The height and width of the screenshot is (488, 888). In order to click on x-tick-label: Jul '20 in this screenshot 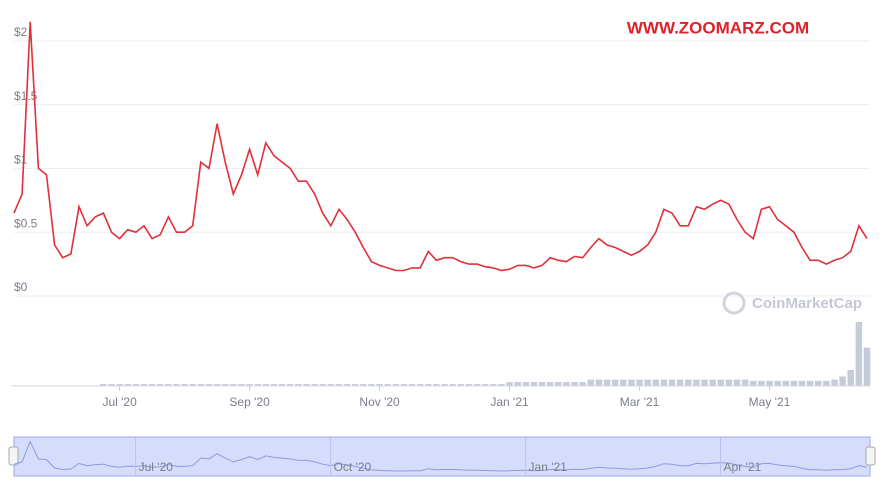, I will do `click(119, 402)`.